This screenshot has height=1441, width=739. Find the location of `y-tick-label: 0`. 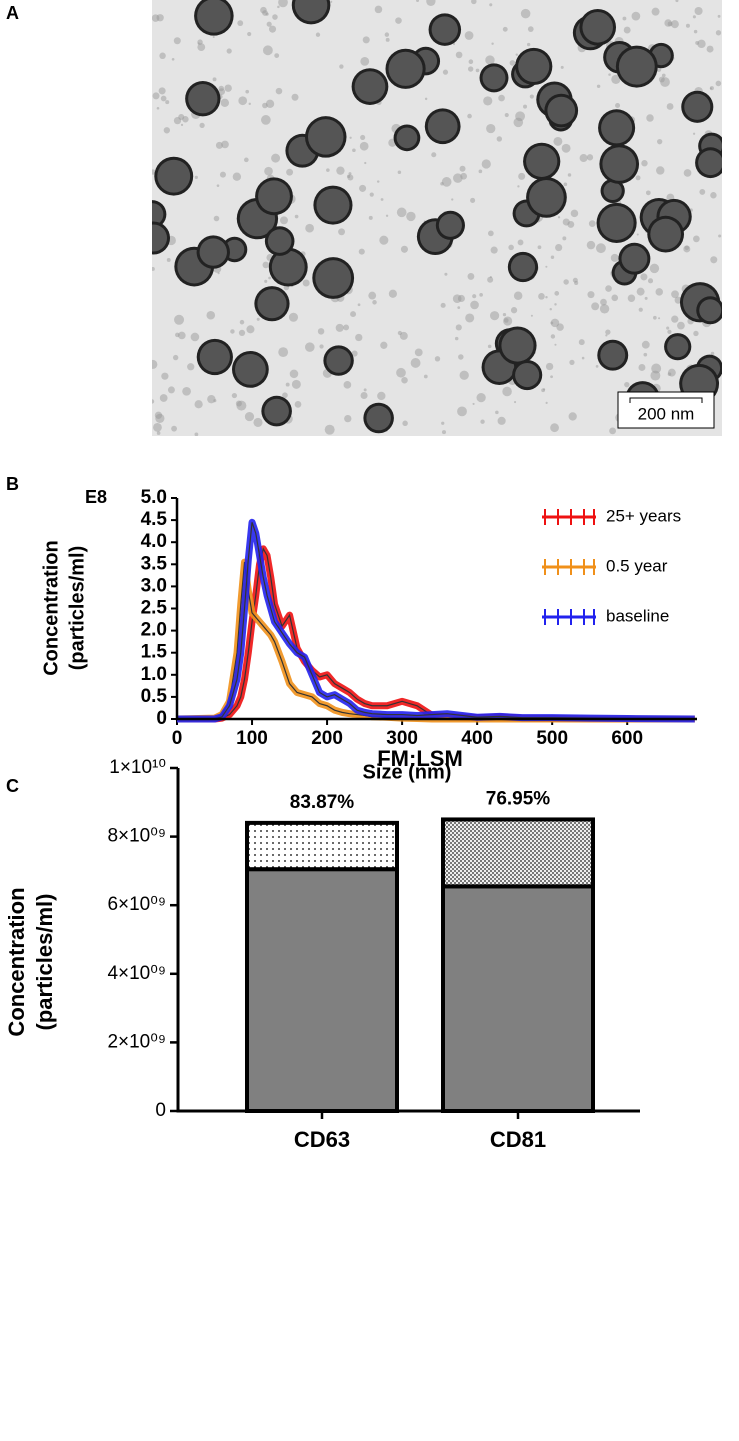

y-tick-label: 0 is located at coordinates (160, 1110).